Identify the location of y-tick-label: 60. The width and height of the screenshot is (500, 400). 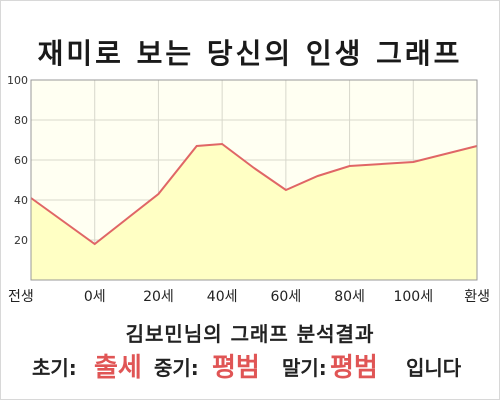
(21, 160).